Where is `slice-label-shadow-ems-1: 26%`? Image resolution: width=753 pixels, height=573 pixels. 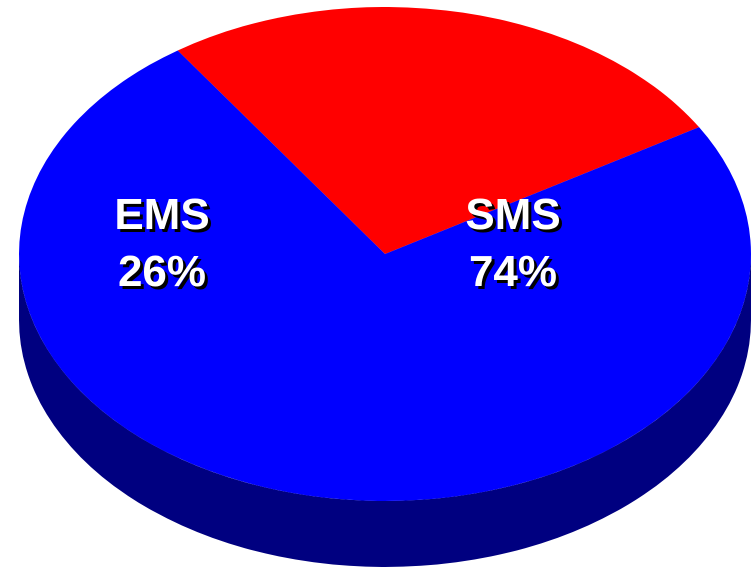
slice-label-shadow-ems-1: 26% is located at coordinates (165, 274).